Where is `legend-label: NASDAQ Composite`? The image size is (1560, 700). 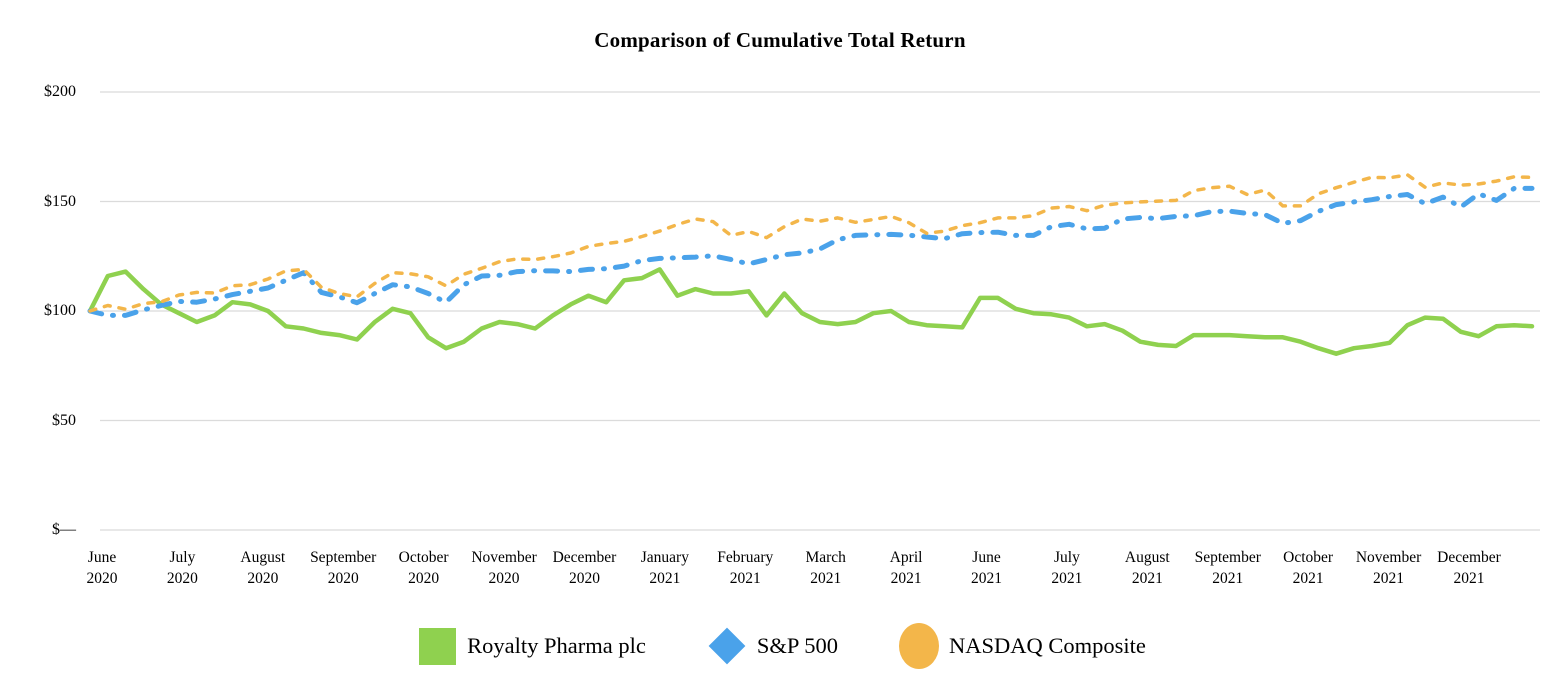
legend-label: NASDAQ Composite is located at coordinates (1047, 645).